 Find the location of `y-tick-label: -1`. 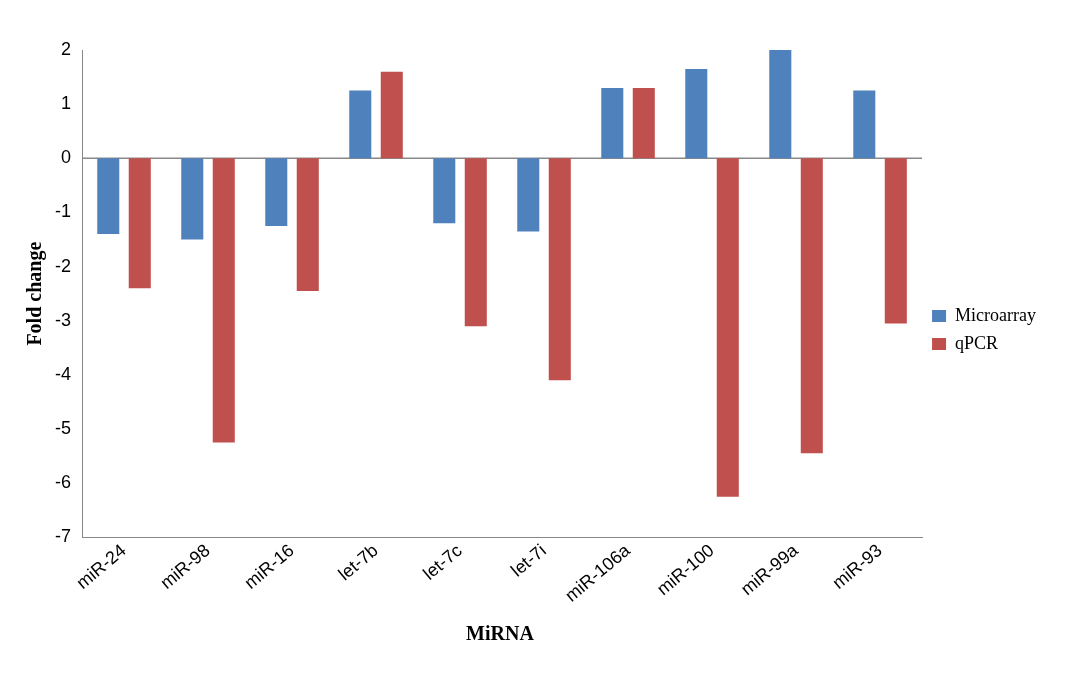

y-tick-label: -1 is located at coordinates (62, 211).